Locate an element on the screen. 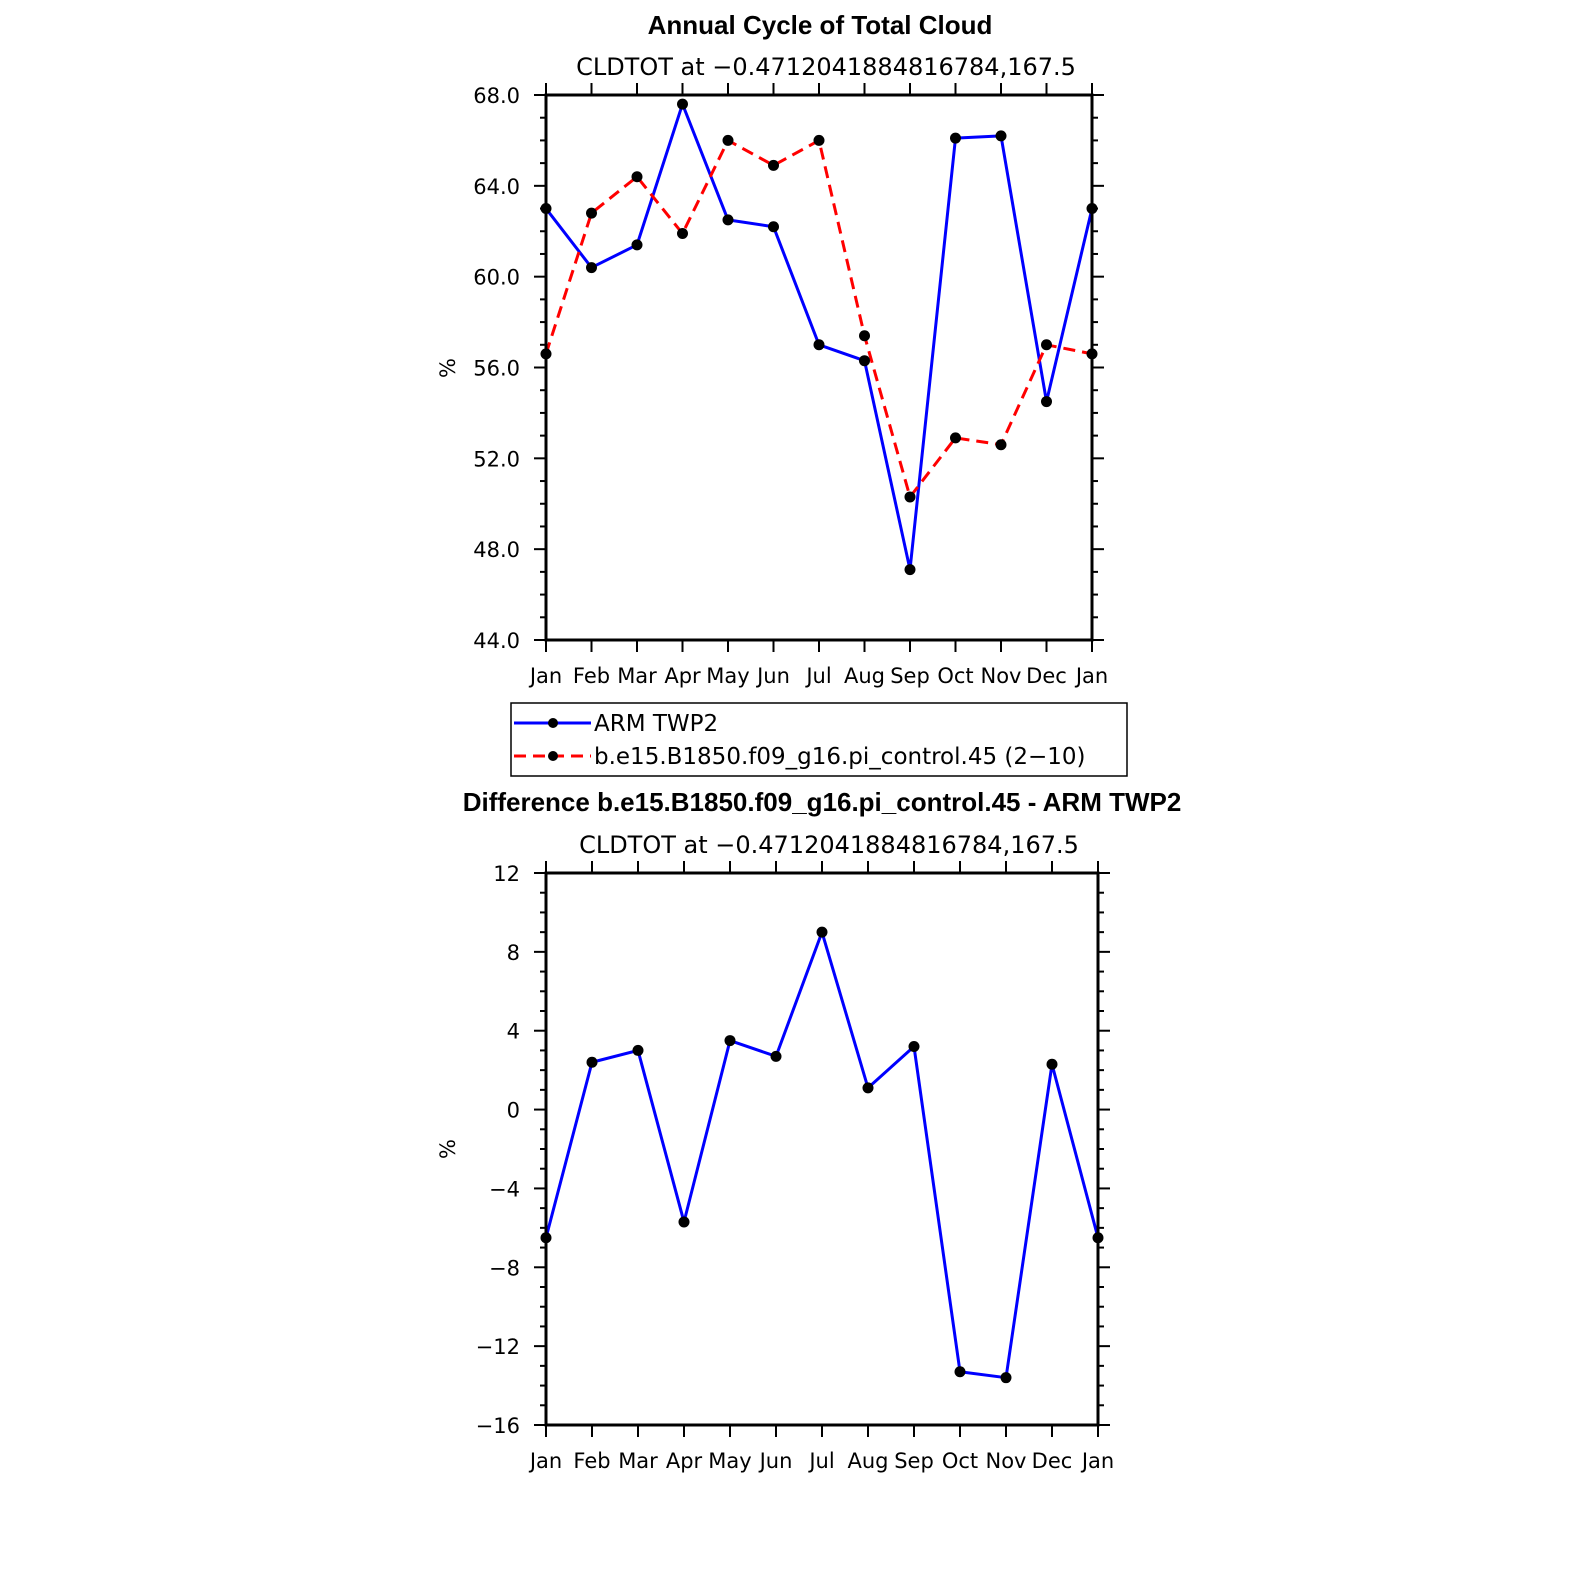 The width and height of the screenshot is (1574, 1579). x-tick-label: Oct is located at coordinates (955, 676).